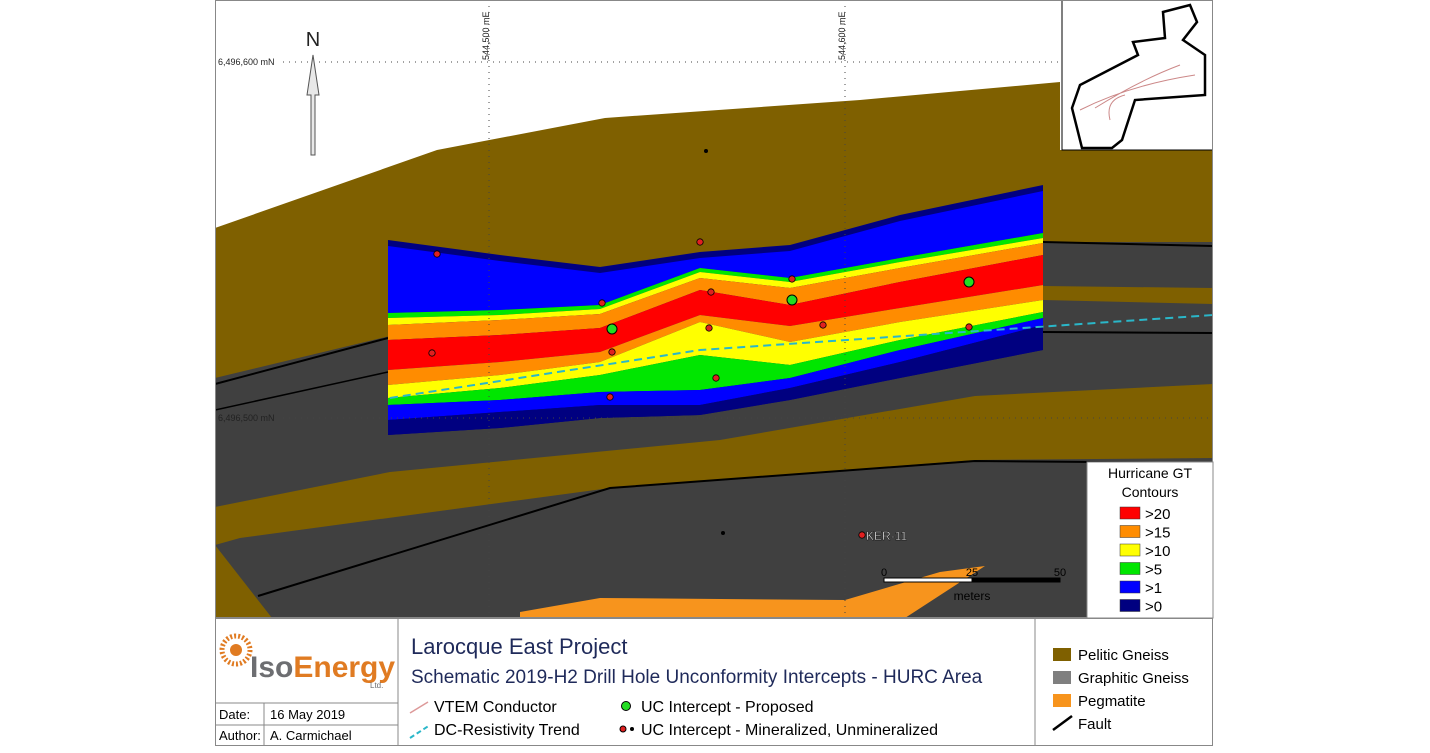 This screenshot has width=1430, height=753. What do you see at coordinates (1123, 655) in the screenshot?
I see `lithology-label: Pelitic Gneiss` at bounding box center [1123, 655].